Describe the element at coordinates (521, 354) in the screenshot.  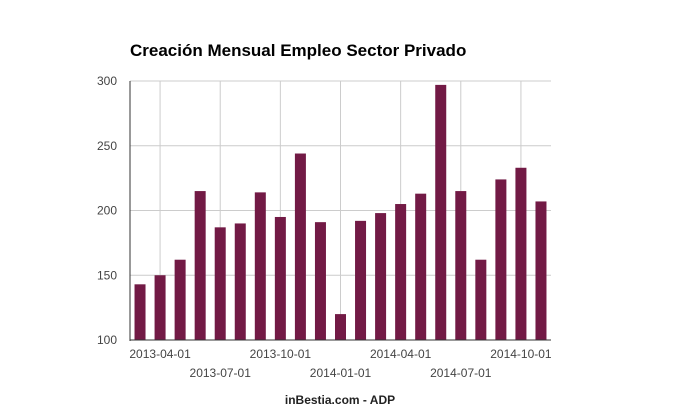
I see `x-tick-label: 2014-10-01` at that location.